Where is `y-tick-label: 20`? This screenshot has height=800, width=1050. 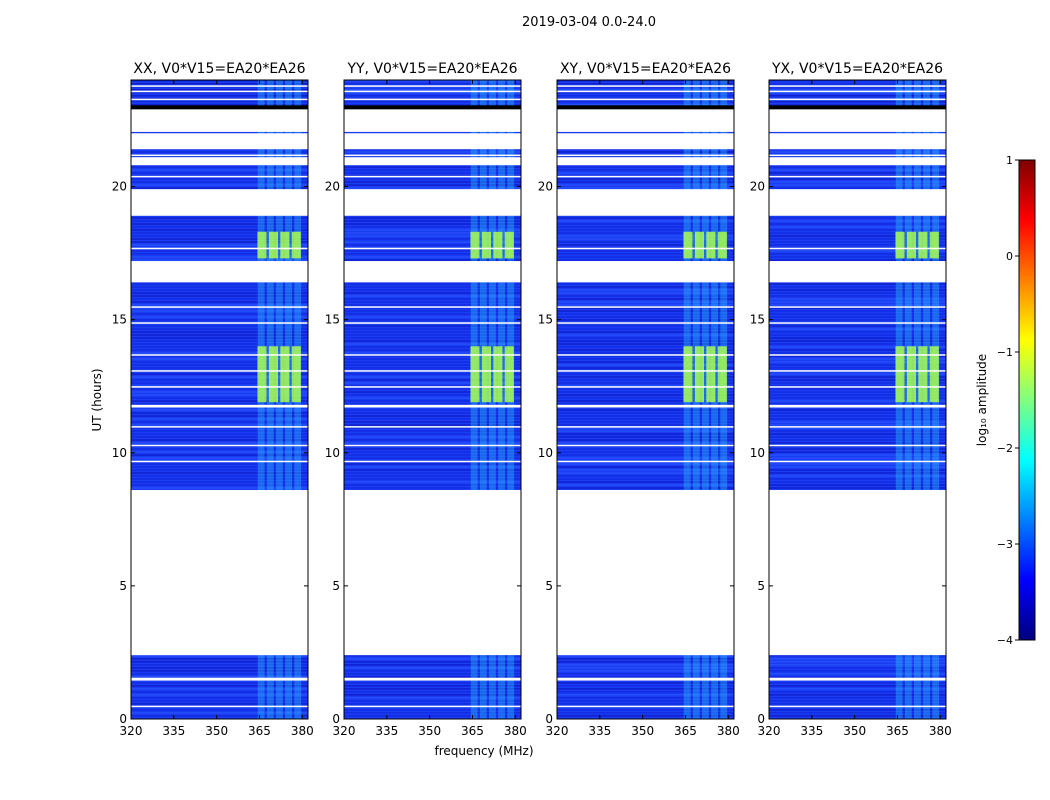
y-tick-label: 20 is located at coordinates (332, 187).